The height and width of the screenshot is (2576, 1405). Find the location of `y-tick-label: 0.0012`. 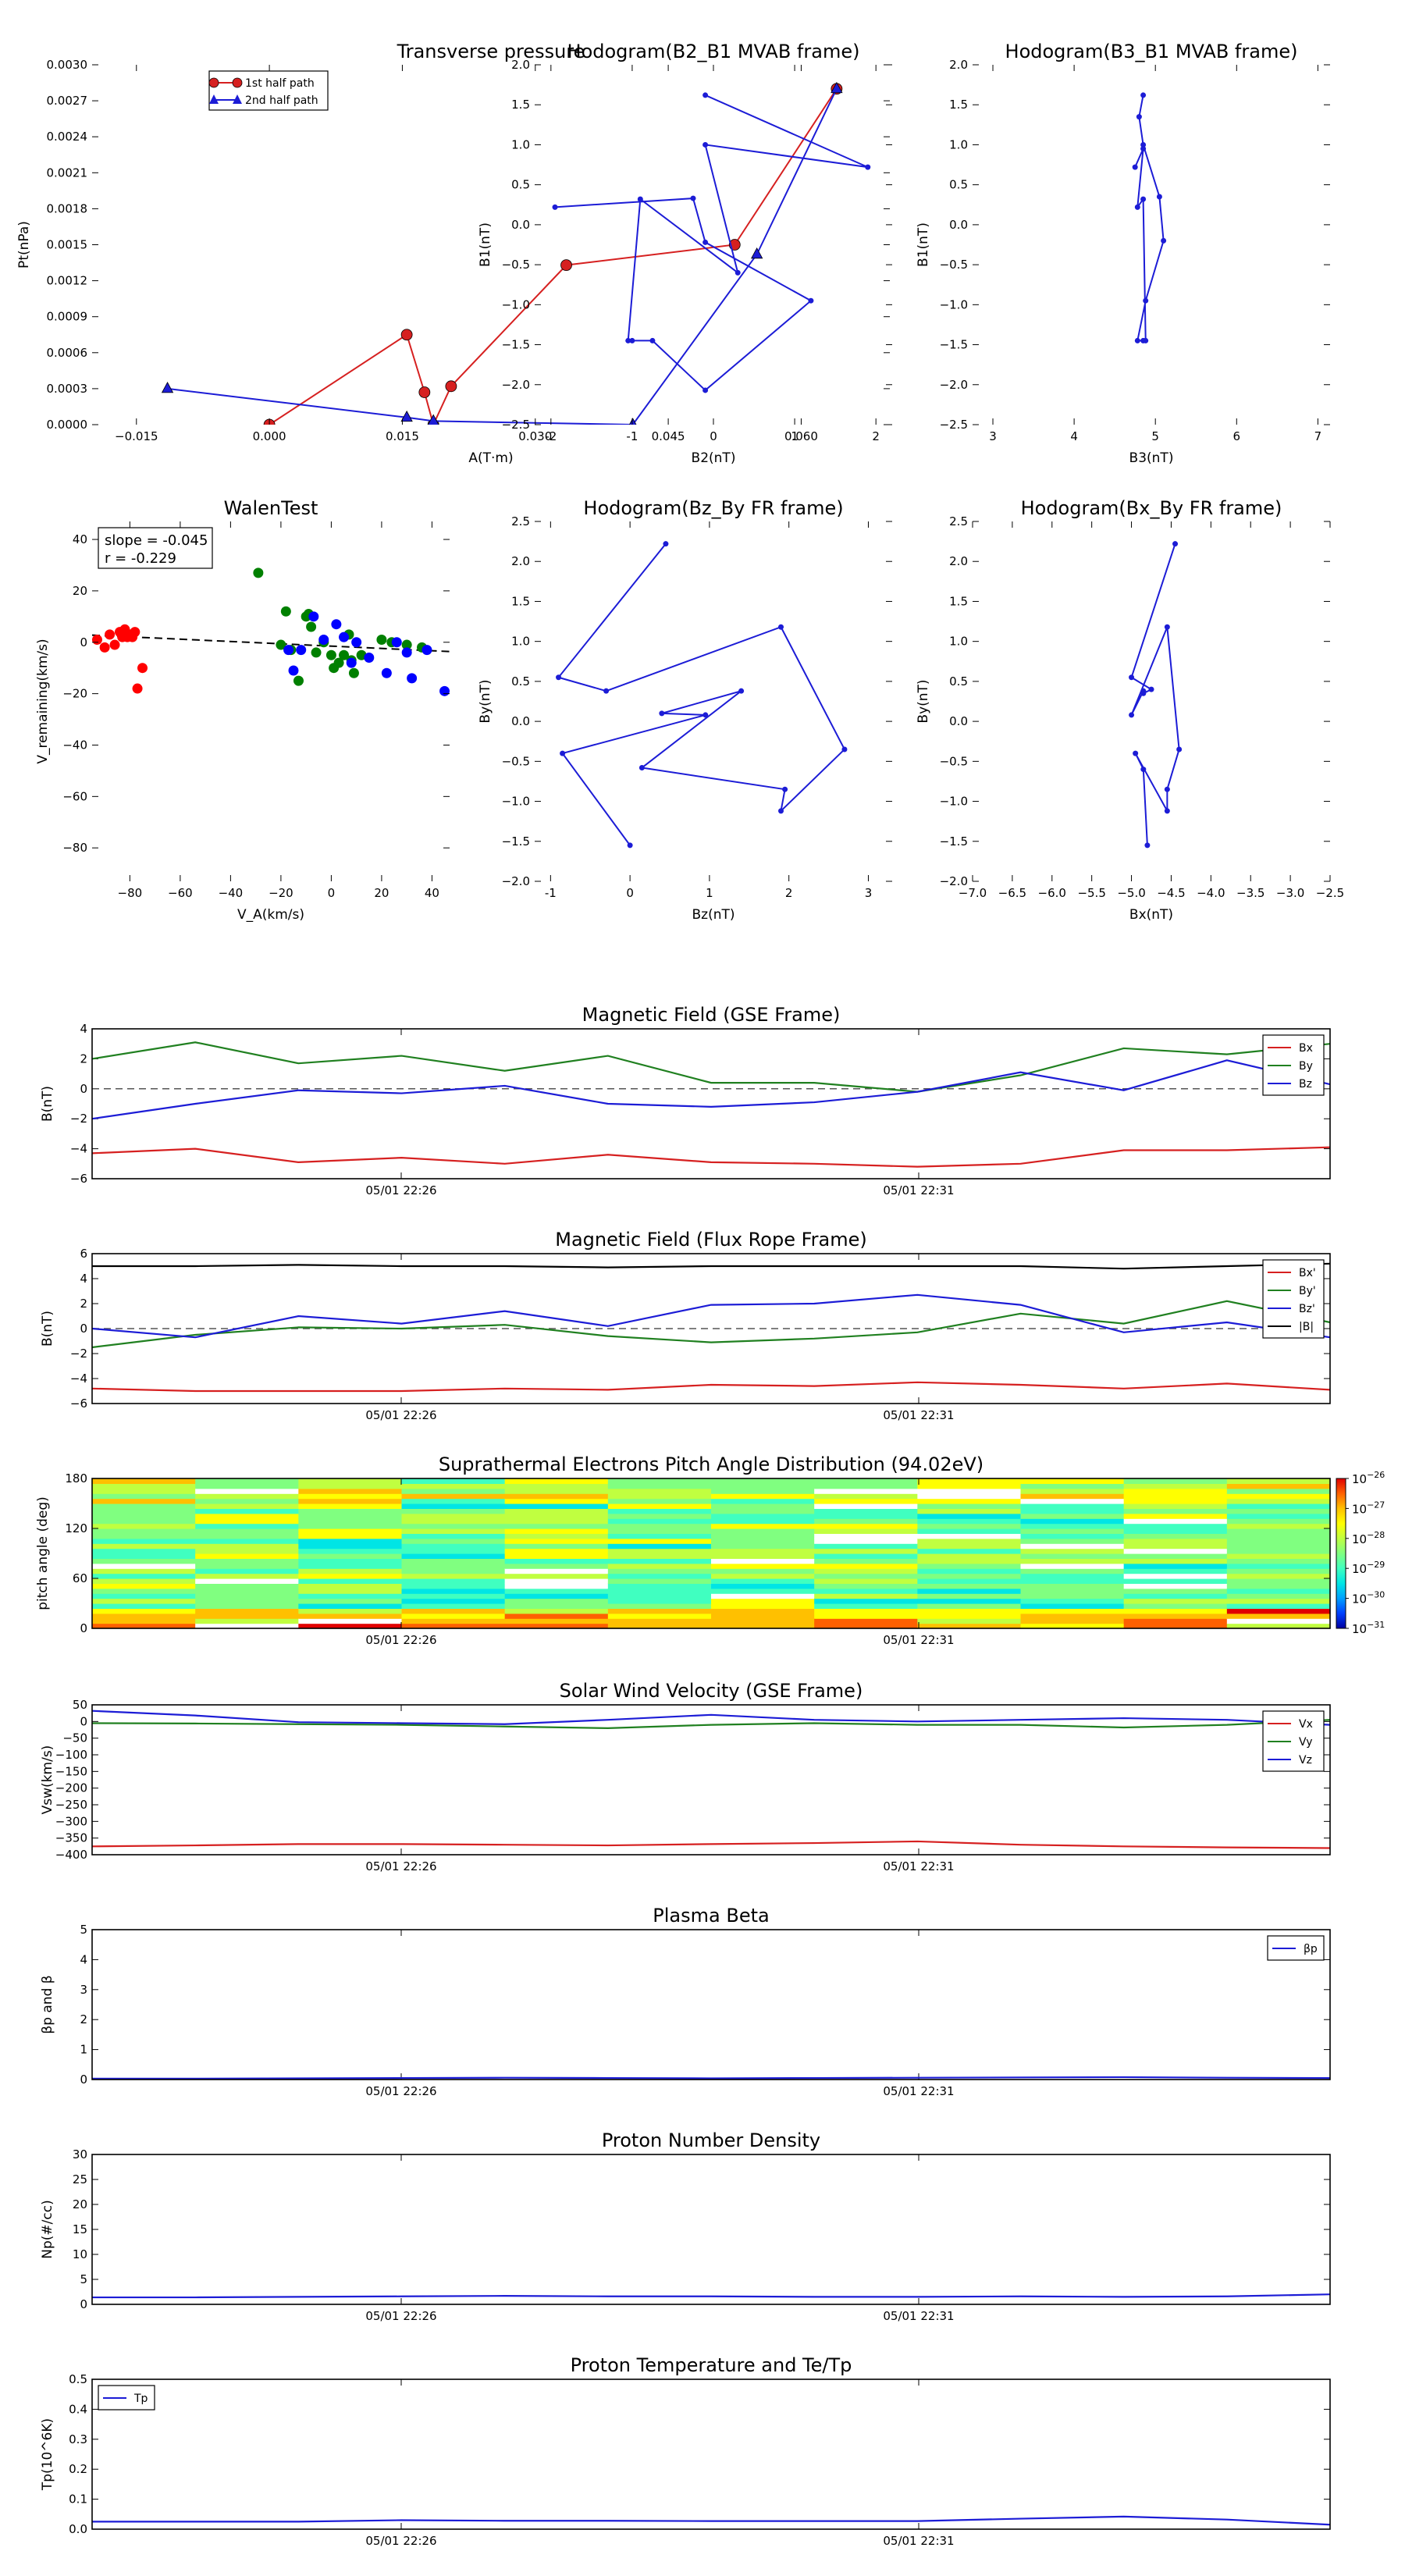

y-tick-label: 0.0012 is located at coordinates (68, 281).